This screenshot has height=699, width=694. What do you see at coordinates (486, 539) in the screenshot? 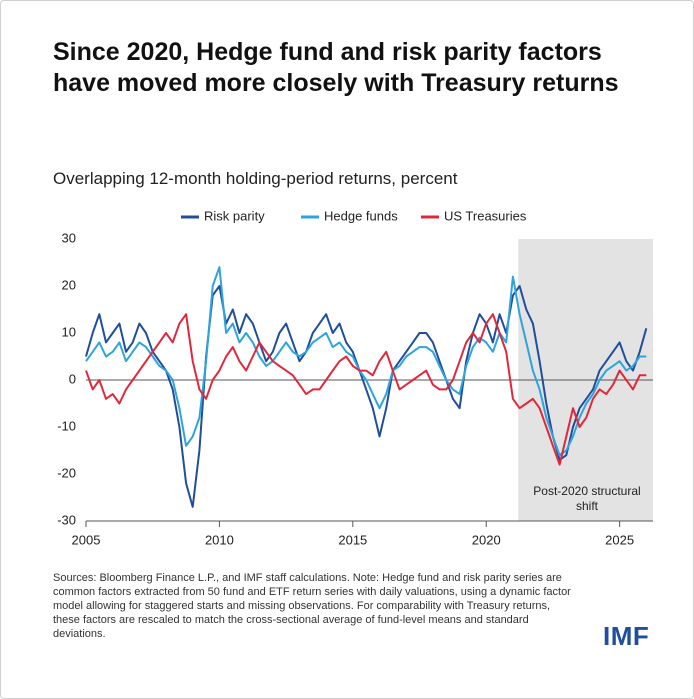
I see `x-tick-label: 2020` at bounding box center [486, 539].